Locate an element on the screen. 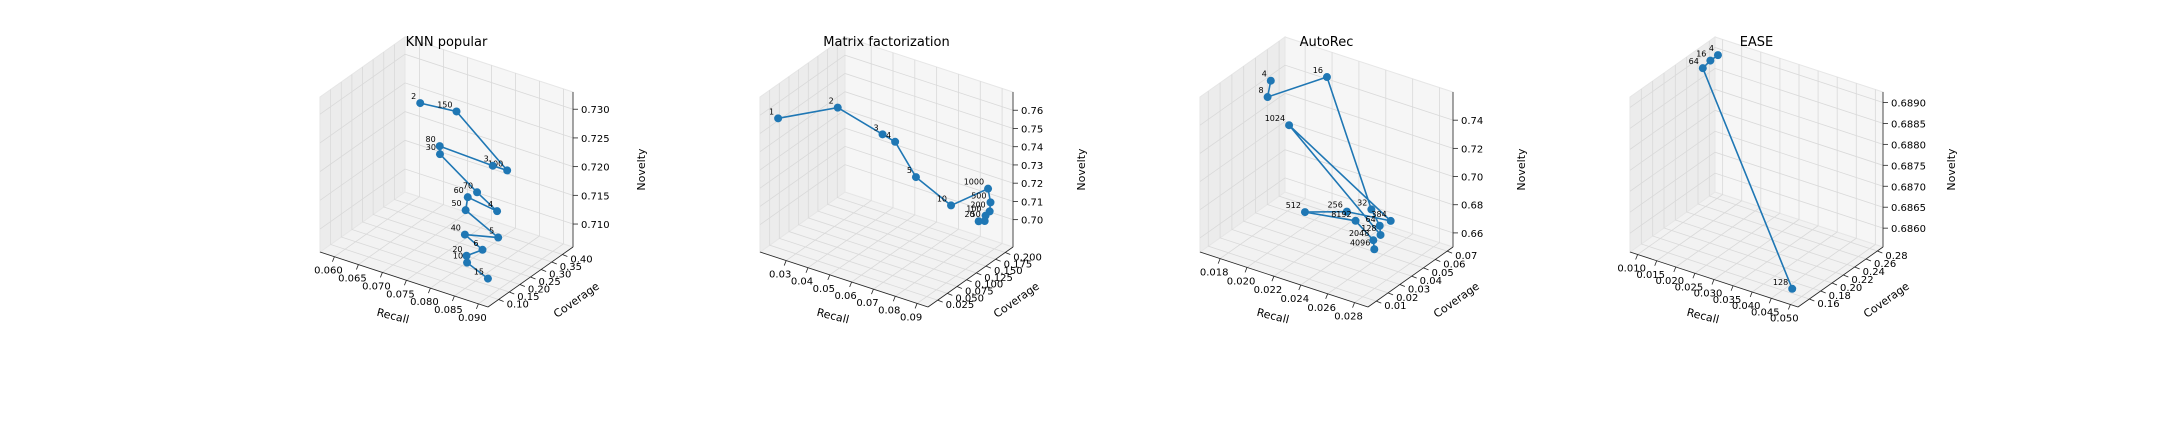  data-point-label: 5 is located at coordinates (909, 170).